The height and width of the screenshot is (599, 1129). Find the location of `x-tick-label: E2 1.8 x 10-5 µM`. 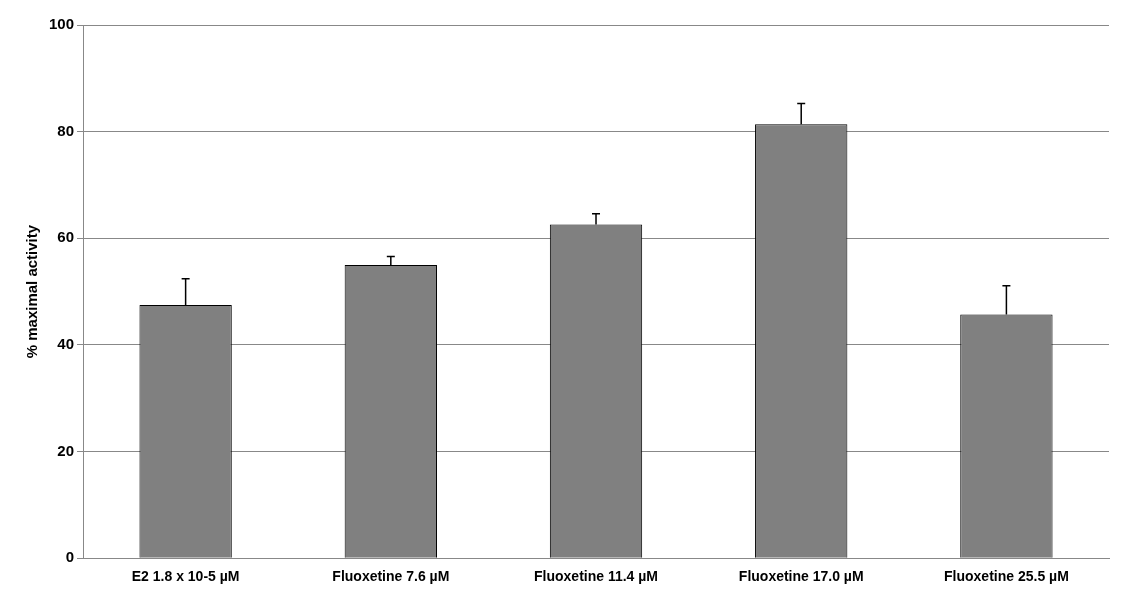

x-tick-label: E2 1.8 x 10-5 µM is located at coordinates (185, 576).